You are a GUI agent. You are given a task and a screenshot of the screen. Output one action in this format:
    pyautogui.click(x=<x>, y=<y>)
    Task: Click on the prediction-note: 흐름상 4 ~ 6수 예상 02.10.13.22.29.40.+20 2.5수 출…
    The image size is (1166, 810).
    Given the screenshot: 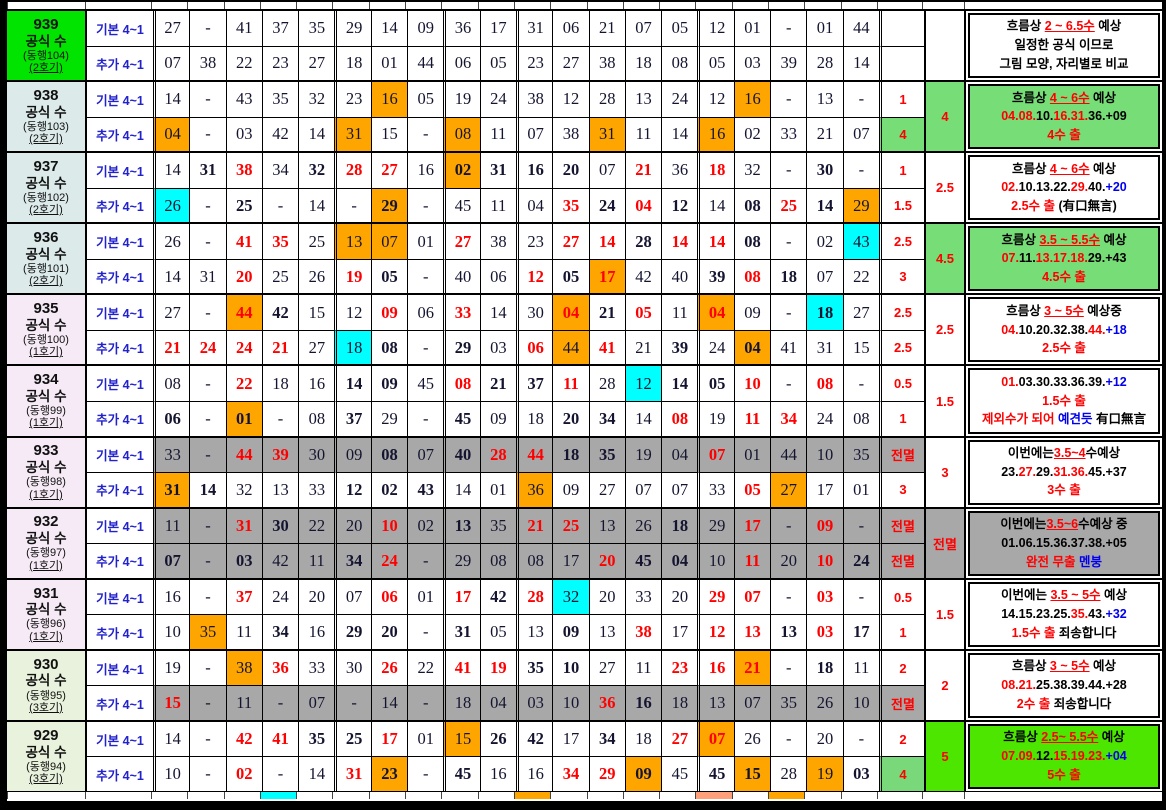 What is the action you would take?
    pyautogui.click(x=1064, y=188)
    